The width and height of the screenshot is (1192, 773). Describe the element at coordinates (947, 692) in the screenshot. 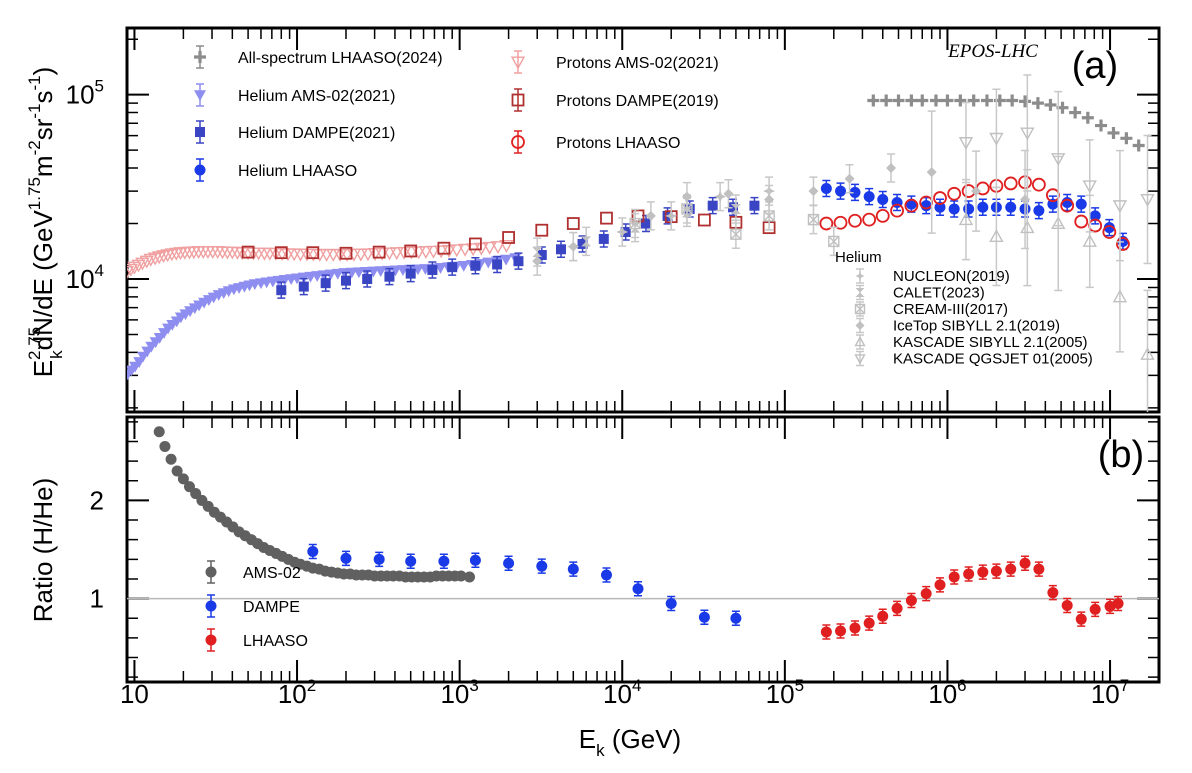

I see `x-tick-label: 10⁶` at that location.